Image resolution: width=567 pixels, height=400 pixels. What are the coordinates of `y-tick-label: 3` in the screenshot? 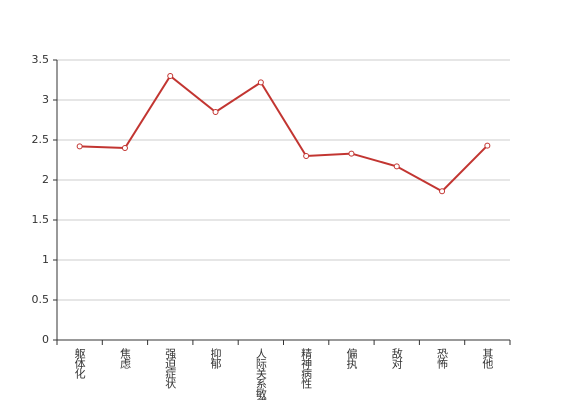 It's located at (45, 99).